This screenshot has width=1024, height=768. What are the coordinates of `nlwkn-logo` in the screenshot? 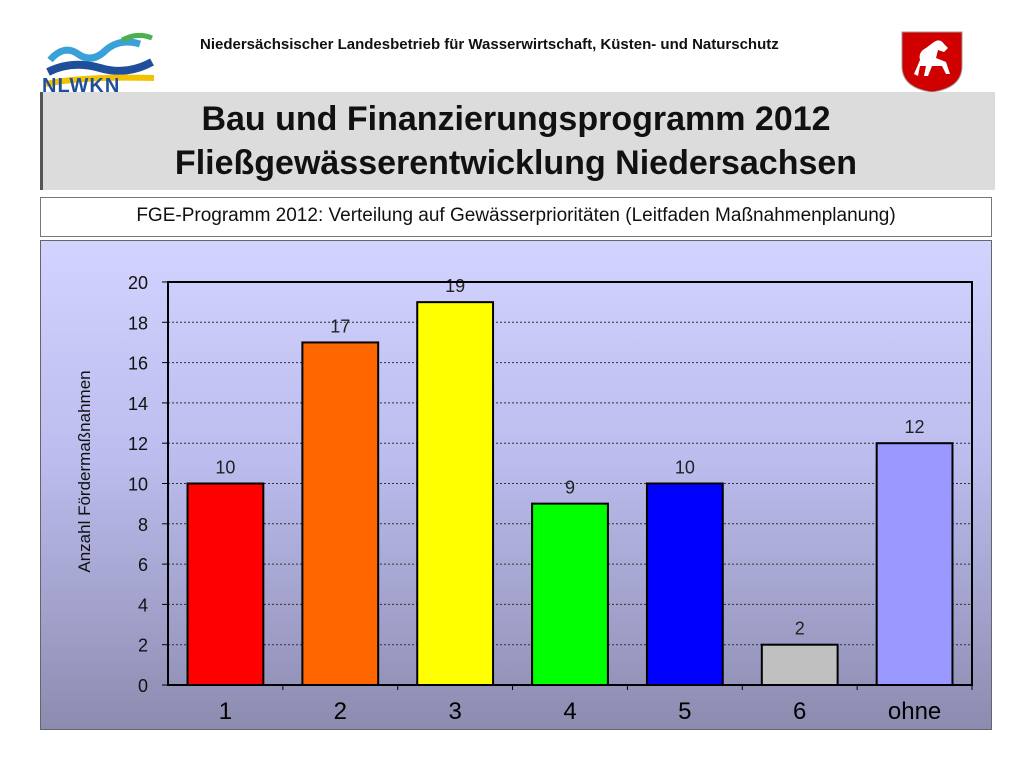 It's located at (102, 61).